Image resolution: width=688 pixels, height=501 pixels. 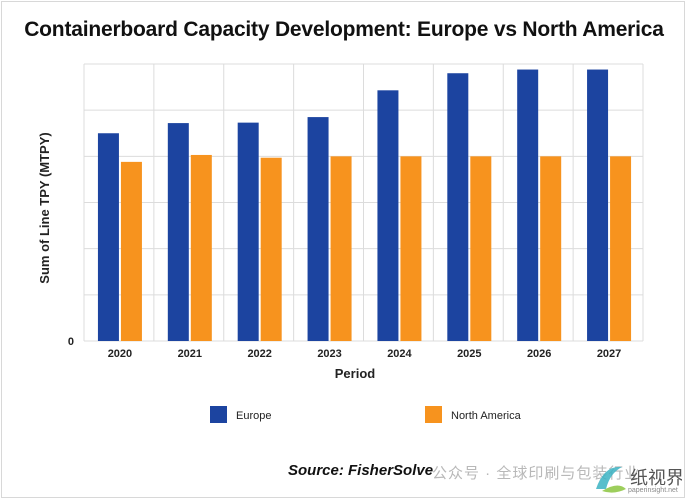 What do you see at coordinates (201, 247) in the screenshot?
I see `bar-north-america-2021` at bounding box center [201, 247].